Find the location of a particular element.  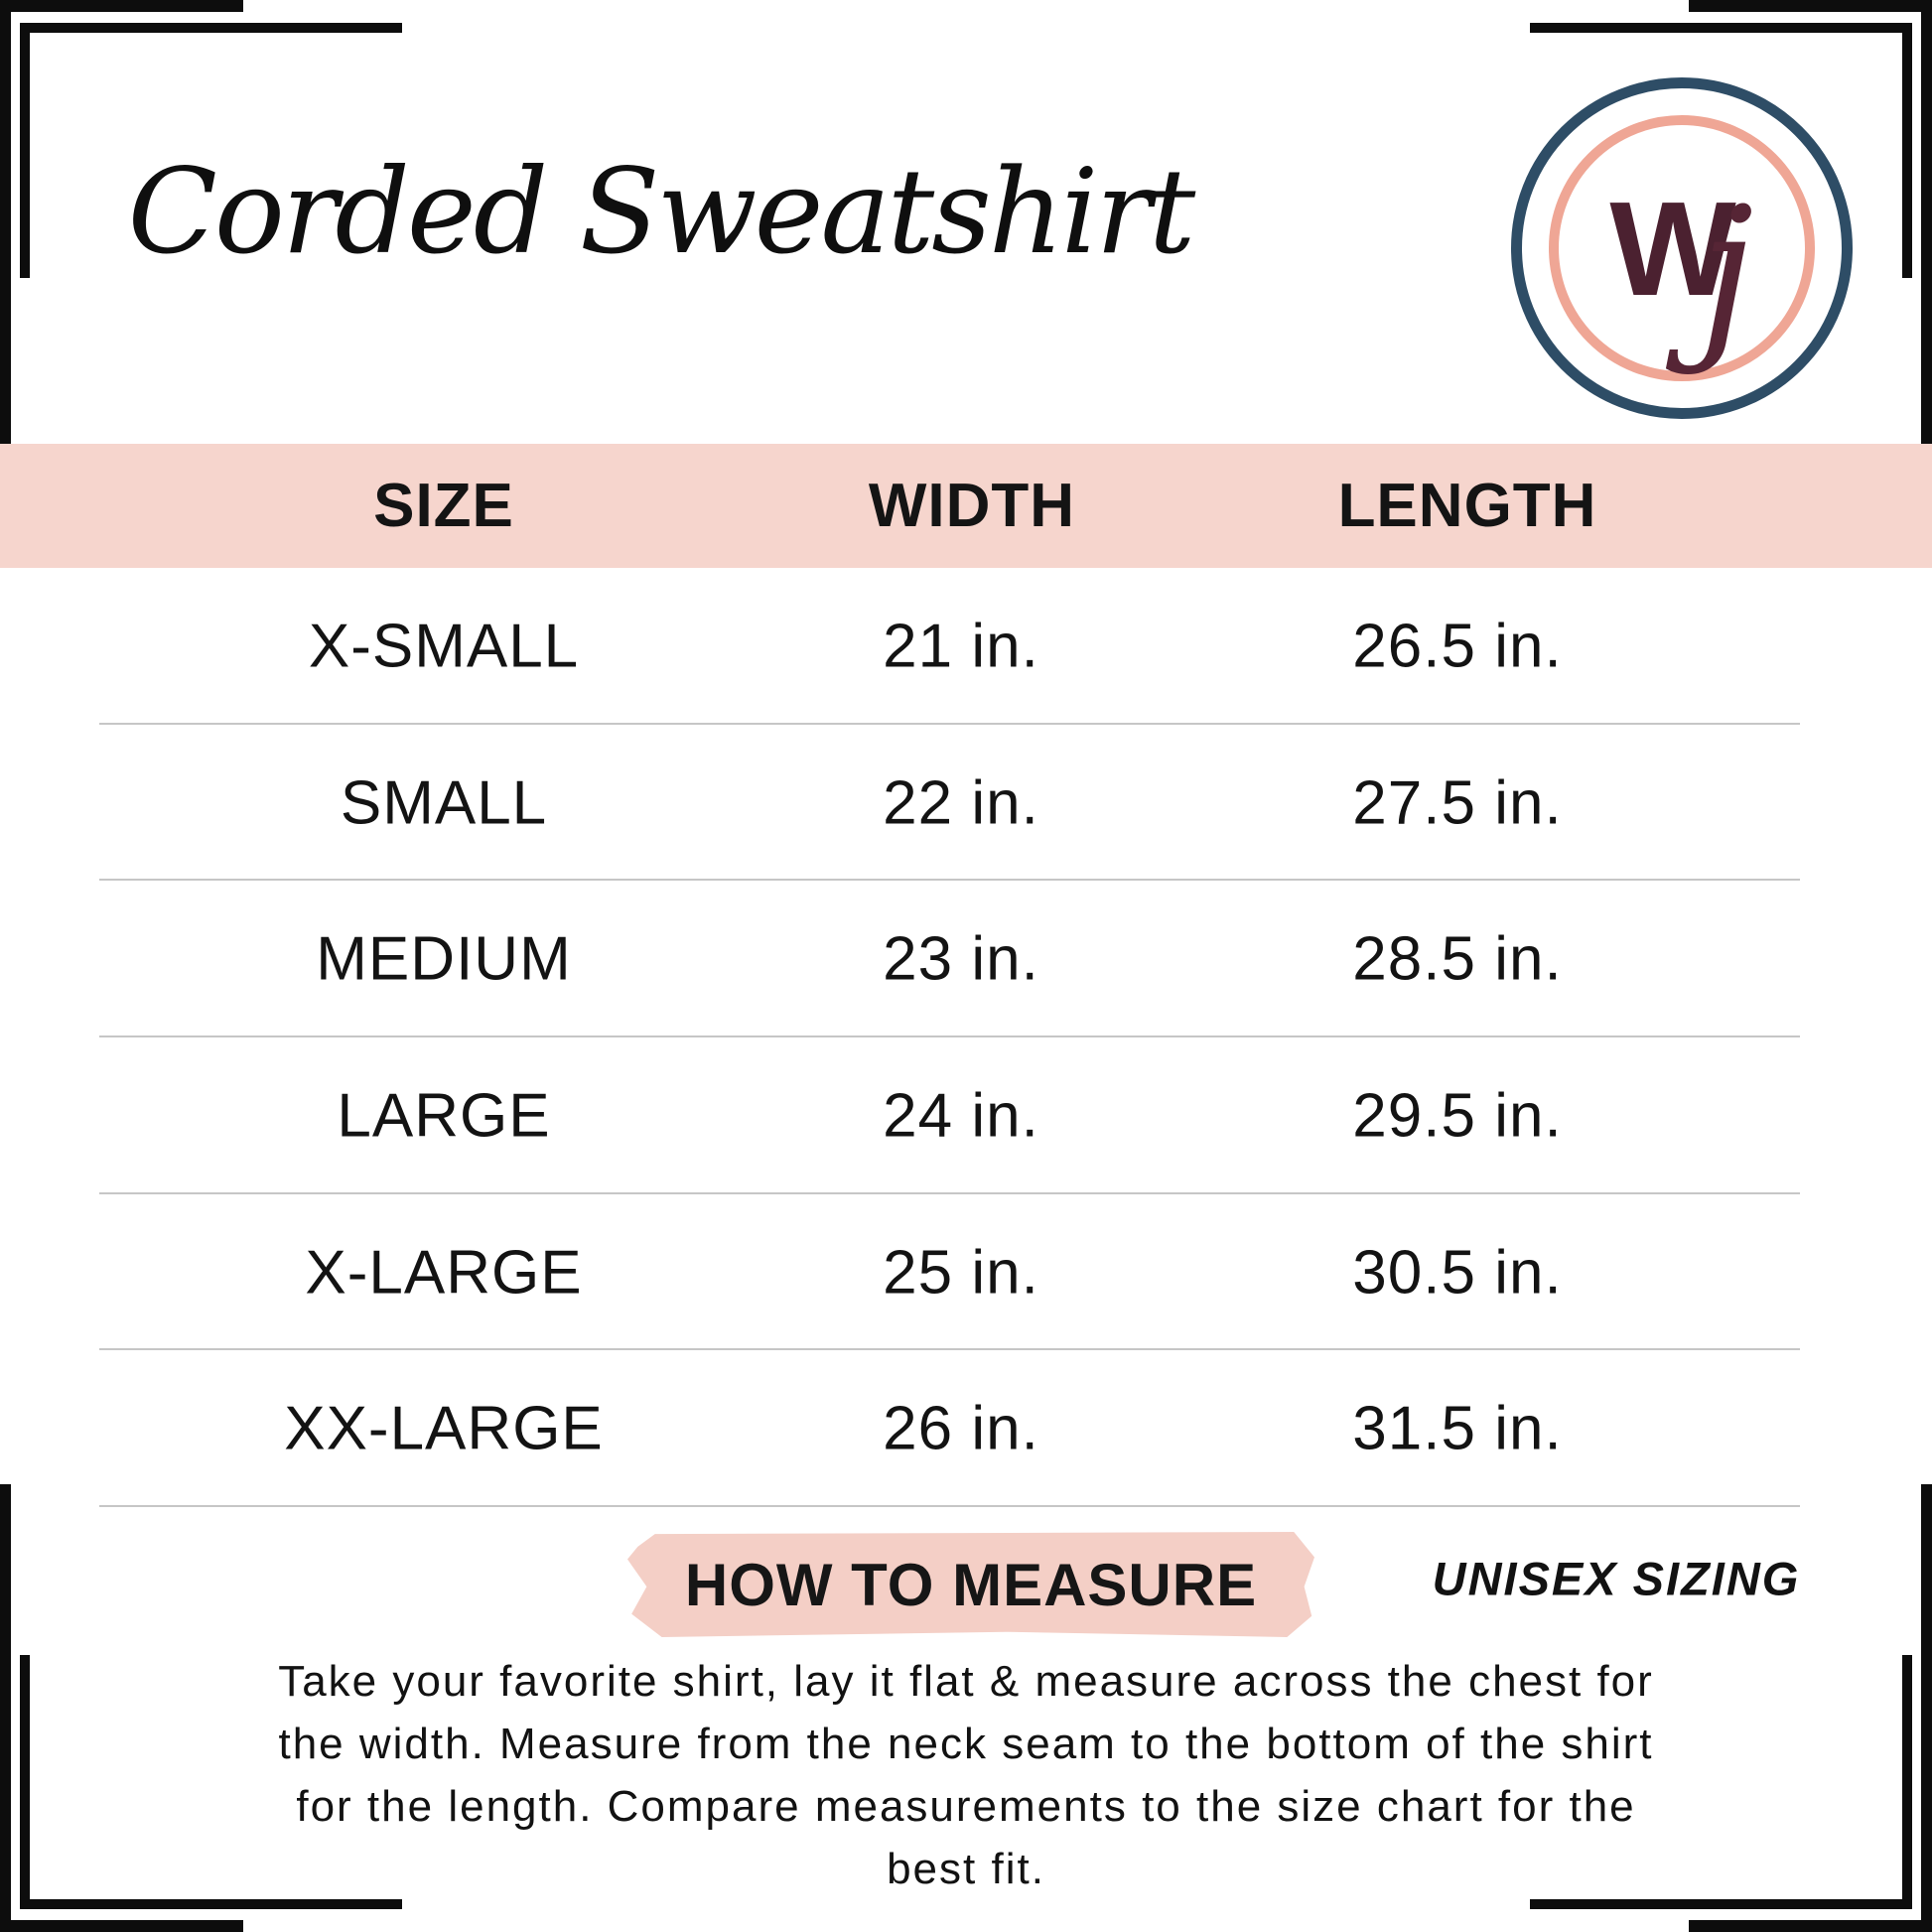

frame-bottom-left-inner-vertical is located at coordinates (25, 1782).